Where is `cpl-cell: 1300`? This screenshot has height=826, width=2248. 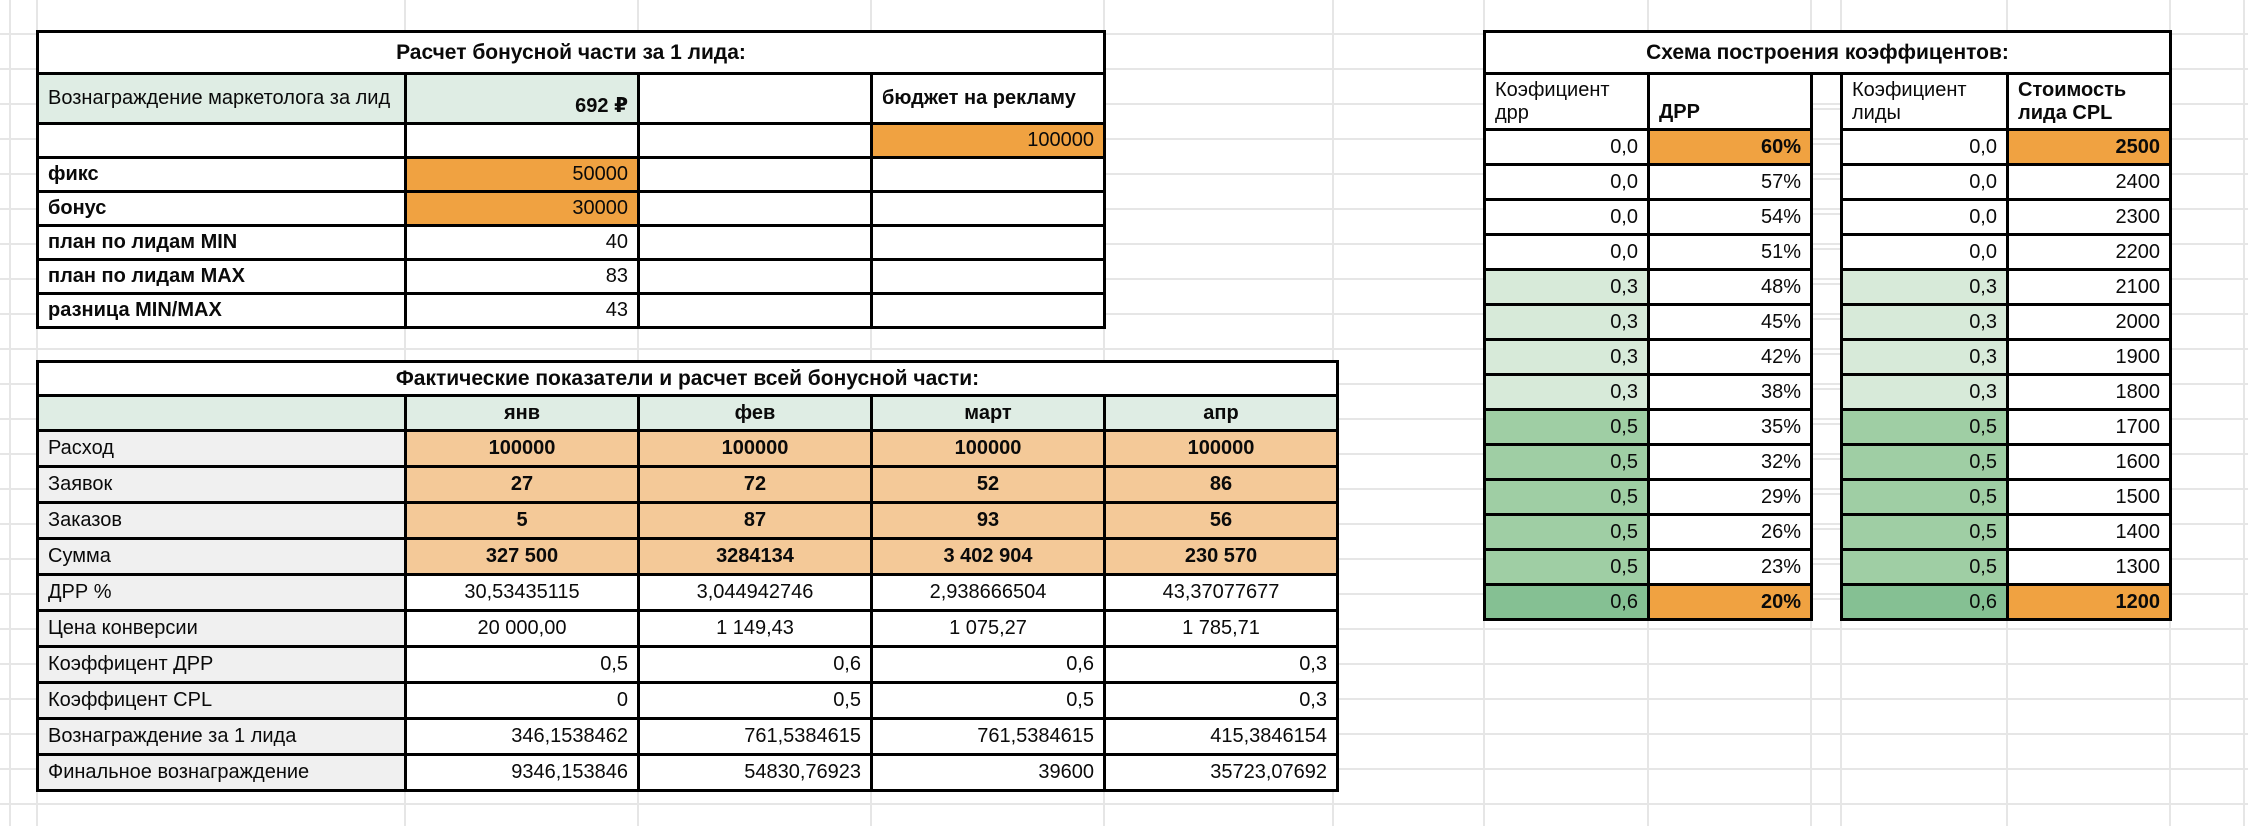 cpl-cell: 1300 is located at coordinates (2090, 568).